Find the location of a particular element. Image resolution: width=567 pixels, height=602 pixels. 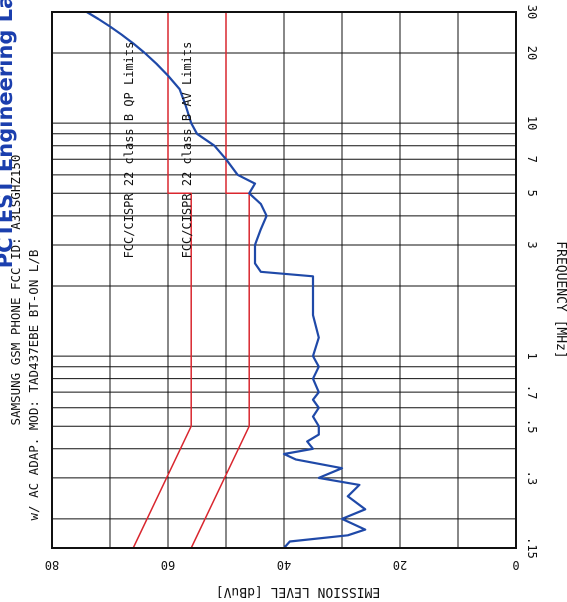

y-tick-label: 20 is located at coordinates (400, 565).